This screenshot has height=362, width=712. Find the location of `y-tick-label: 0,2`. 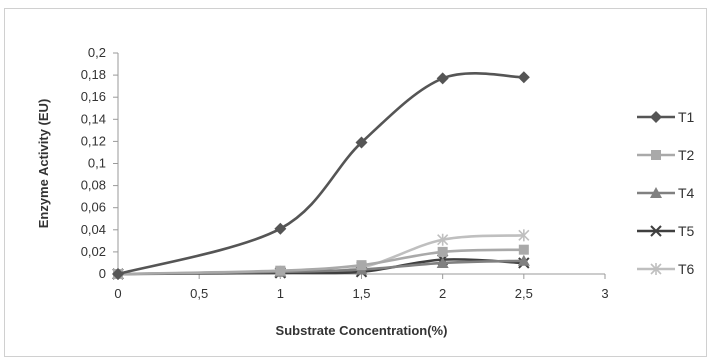

y-tick-label: 0,2 is located at coordinates (97, 52).